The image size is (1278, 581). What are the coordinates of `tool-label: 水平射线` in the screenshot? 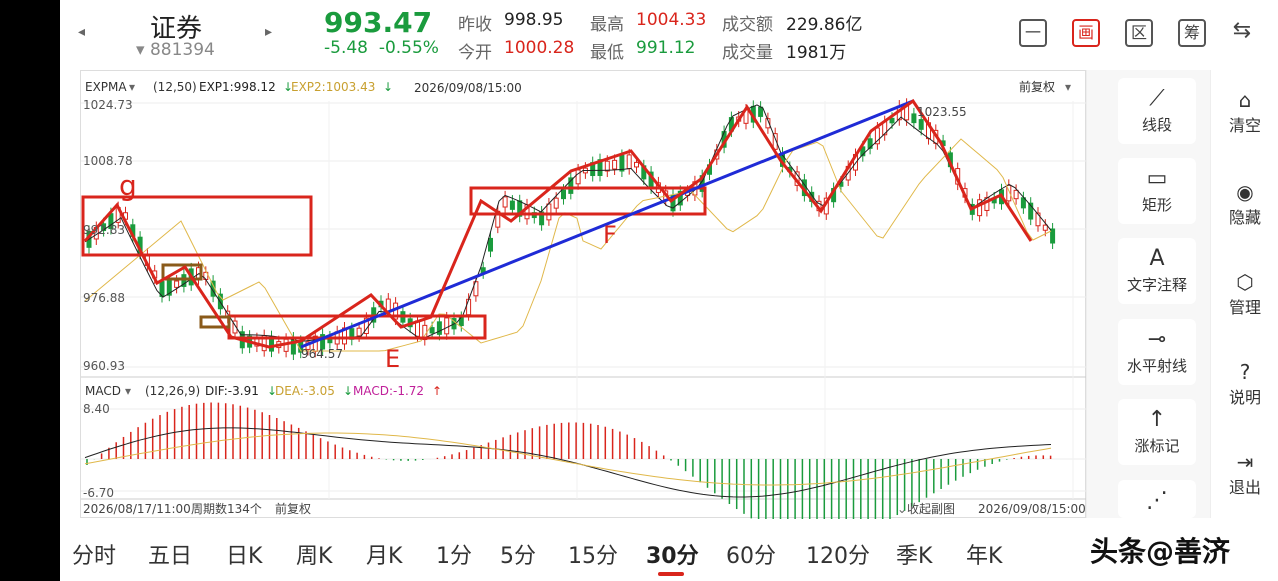 It's located at (1156, 366).